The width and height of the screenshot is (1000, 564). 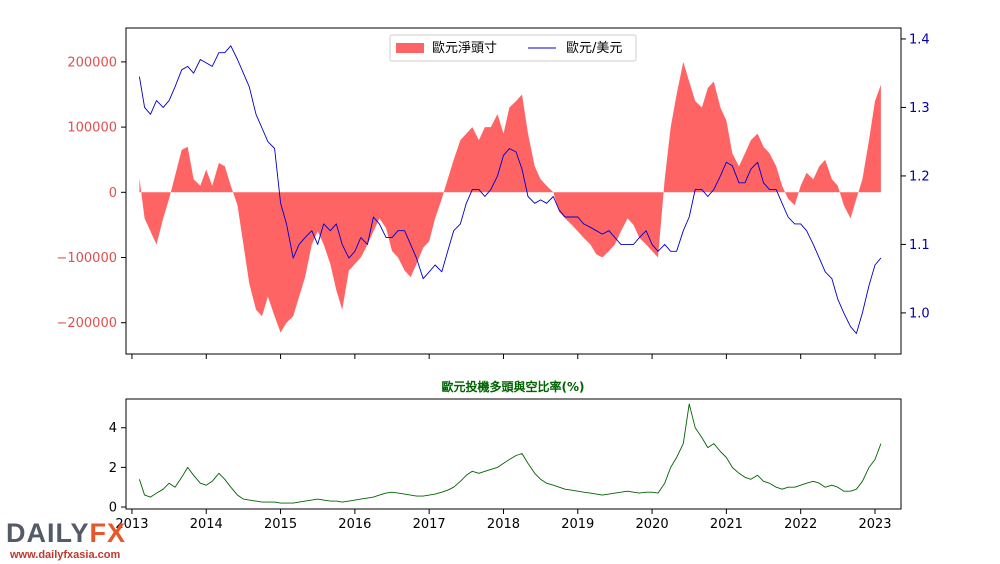 I want to click on x-tick-label: 2021, so click(x=726, y=524).